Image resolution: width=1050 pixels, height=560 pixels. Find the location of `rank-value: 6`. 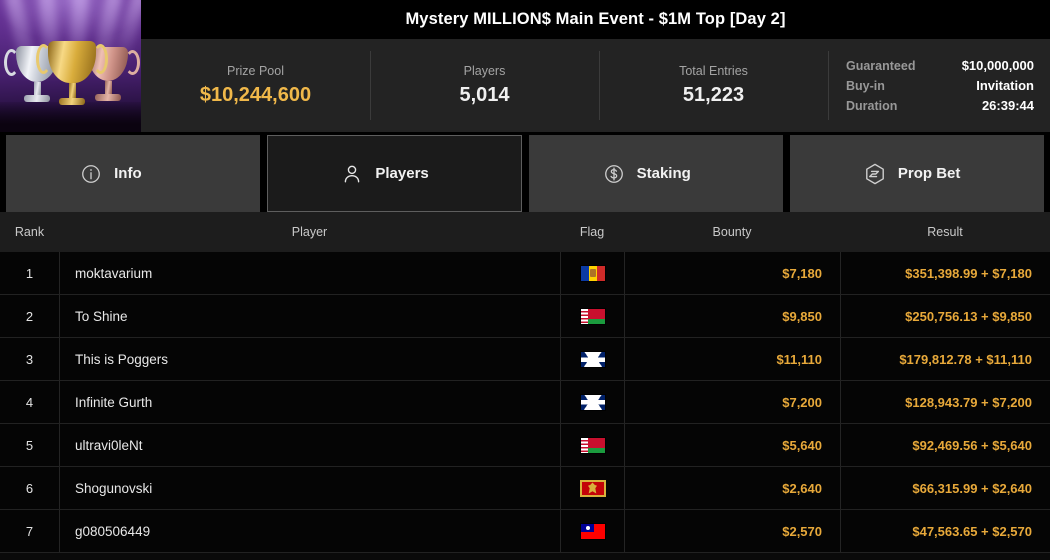

rank-value: 6 is located at coordinates (29, 488).